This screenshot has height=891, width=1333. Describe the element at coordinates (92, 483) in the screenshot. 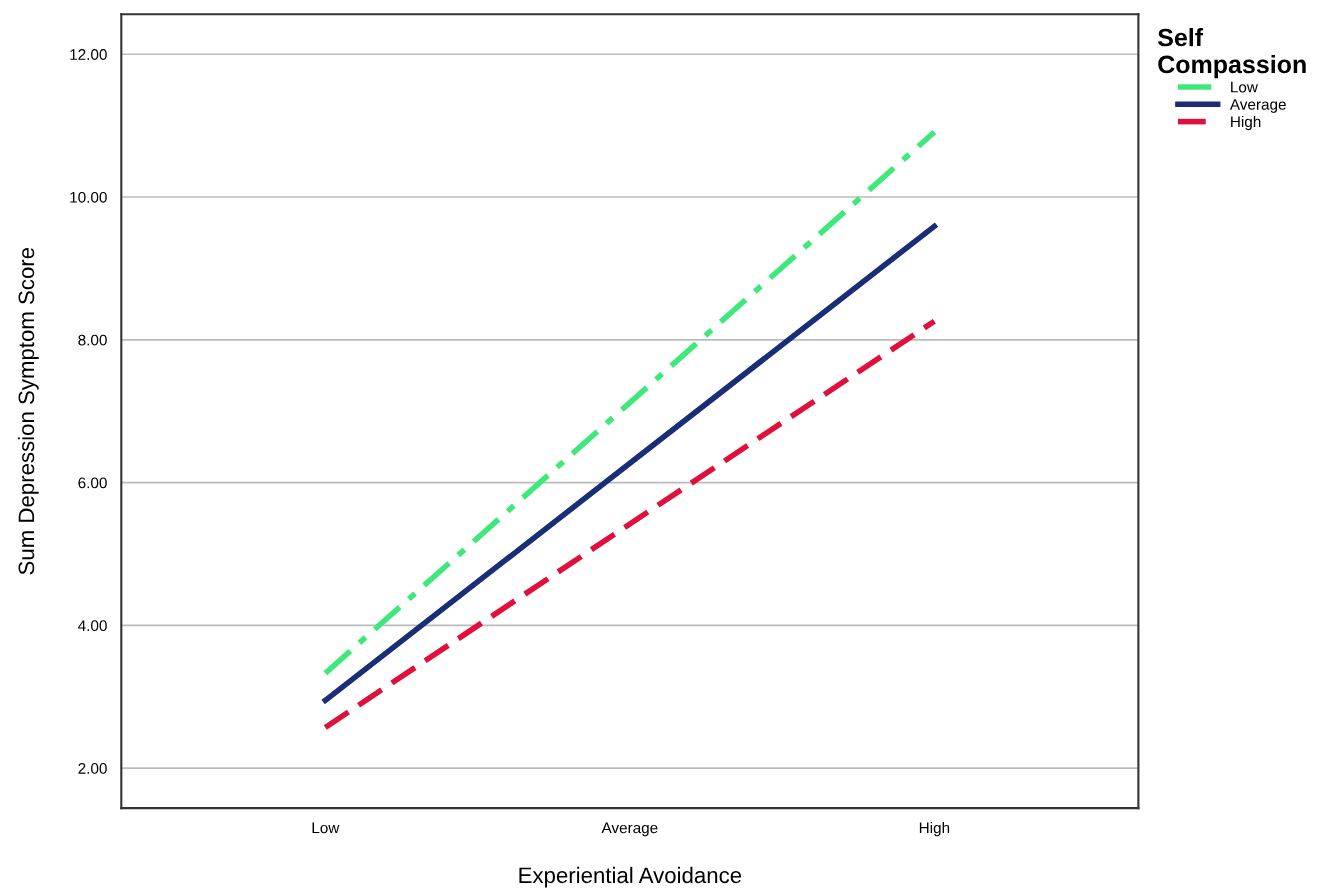

I see `y-tick-label: 6.00` at that location.